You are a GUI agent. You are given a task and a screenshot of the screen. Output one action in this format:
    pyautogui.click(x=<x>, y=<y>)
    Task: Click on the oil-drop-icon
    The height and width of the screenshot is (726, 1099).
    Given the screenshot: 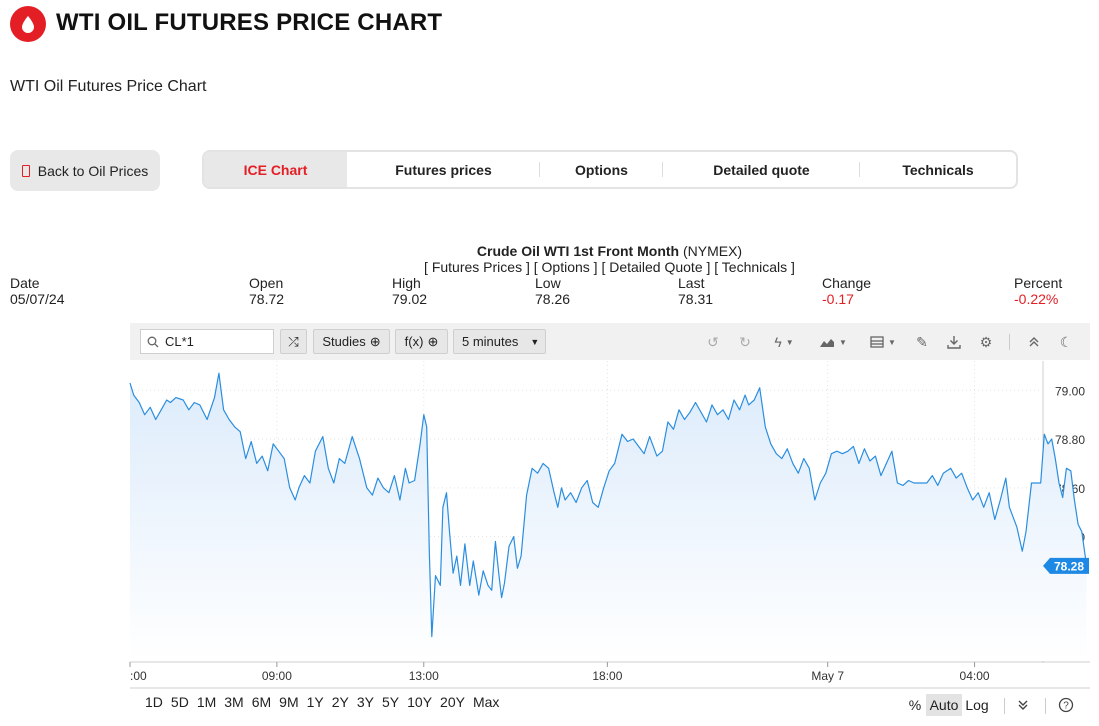 What is the action you would take?
    pyautogui.click(x=28, y=24)
    